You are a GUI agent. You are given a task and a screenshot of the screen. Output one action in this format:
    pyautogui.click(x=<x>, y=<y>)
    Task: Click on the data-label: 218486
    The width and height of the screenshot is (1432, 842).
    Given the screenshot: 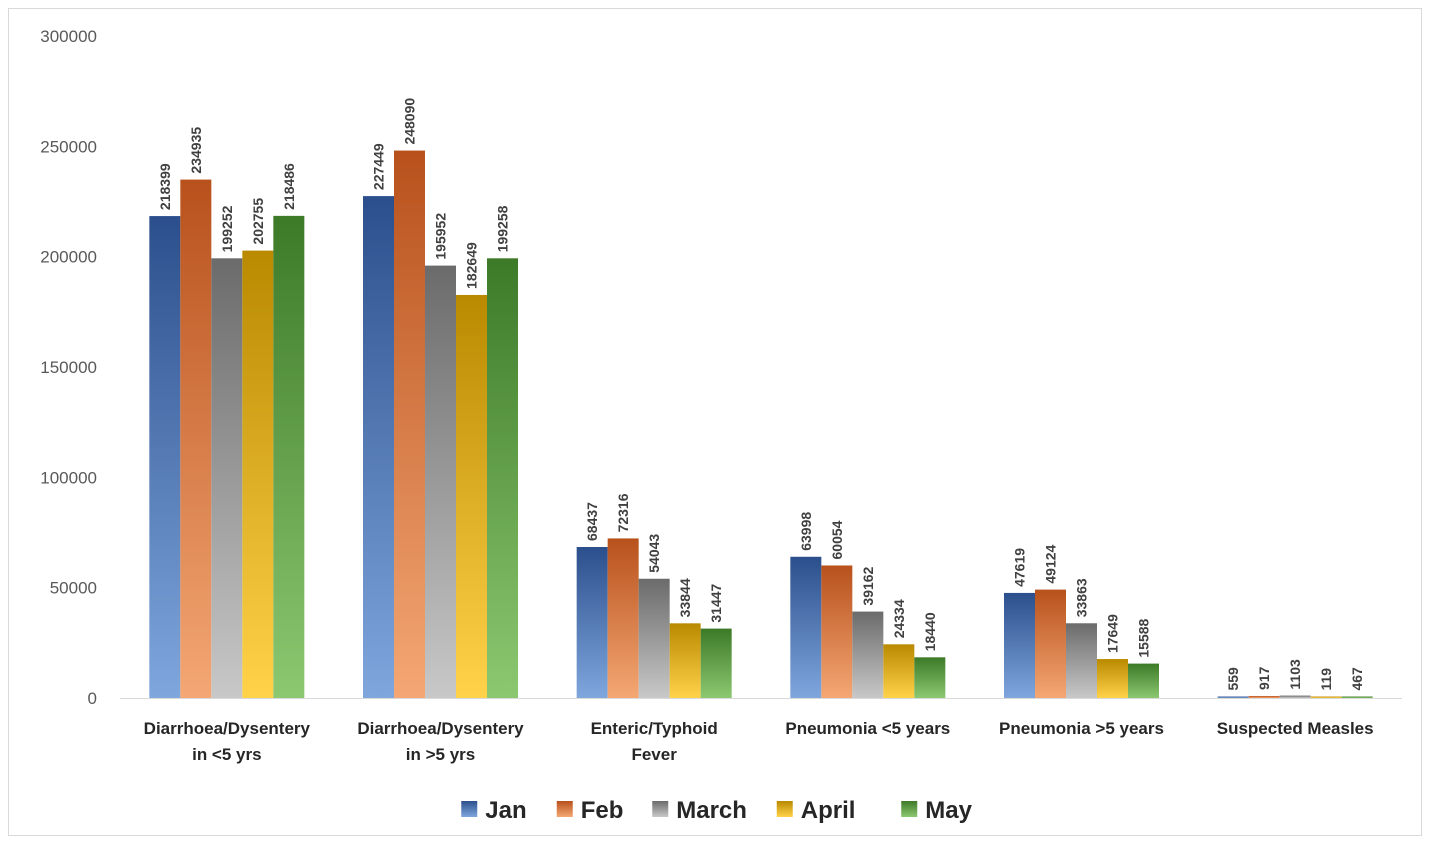 What is the action you would take?
    pyautogui.click(x=289, y=186)
    